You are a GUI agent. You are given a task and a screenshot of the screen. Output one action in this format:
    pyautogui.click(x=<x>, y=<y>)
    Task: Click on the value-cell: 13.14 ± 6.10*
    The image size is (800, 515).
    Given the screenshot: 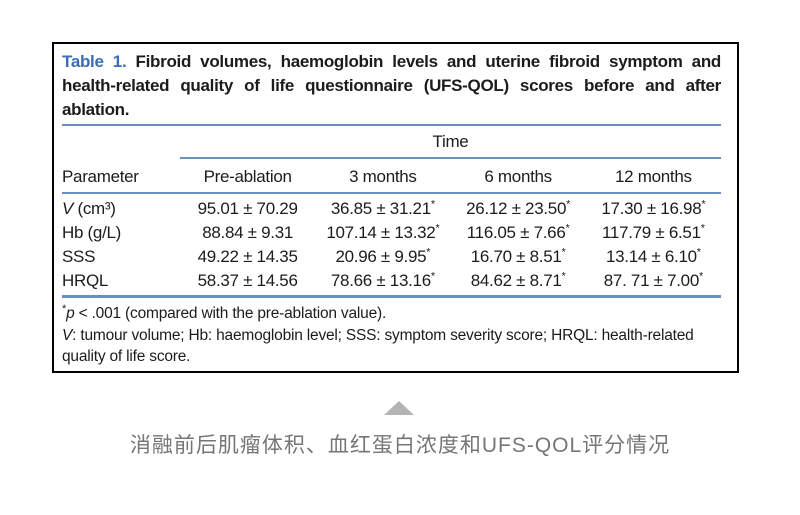 What is the action you would take?
    pyautogui.click(x=653, y=256)
    